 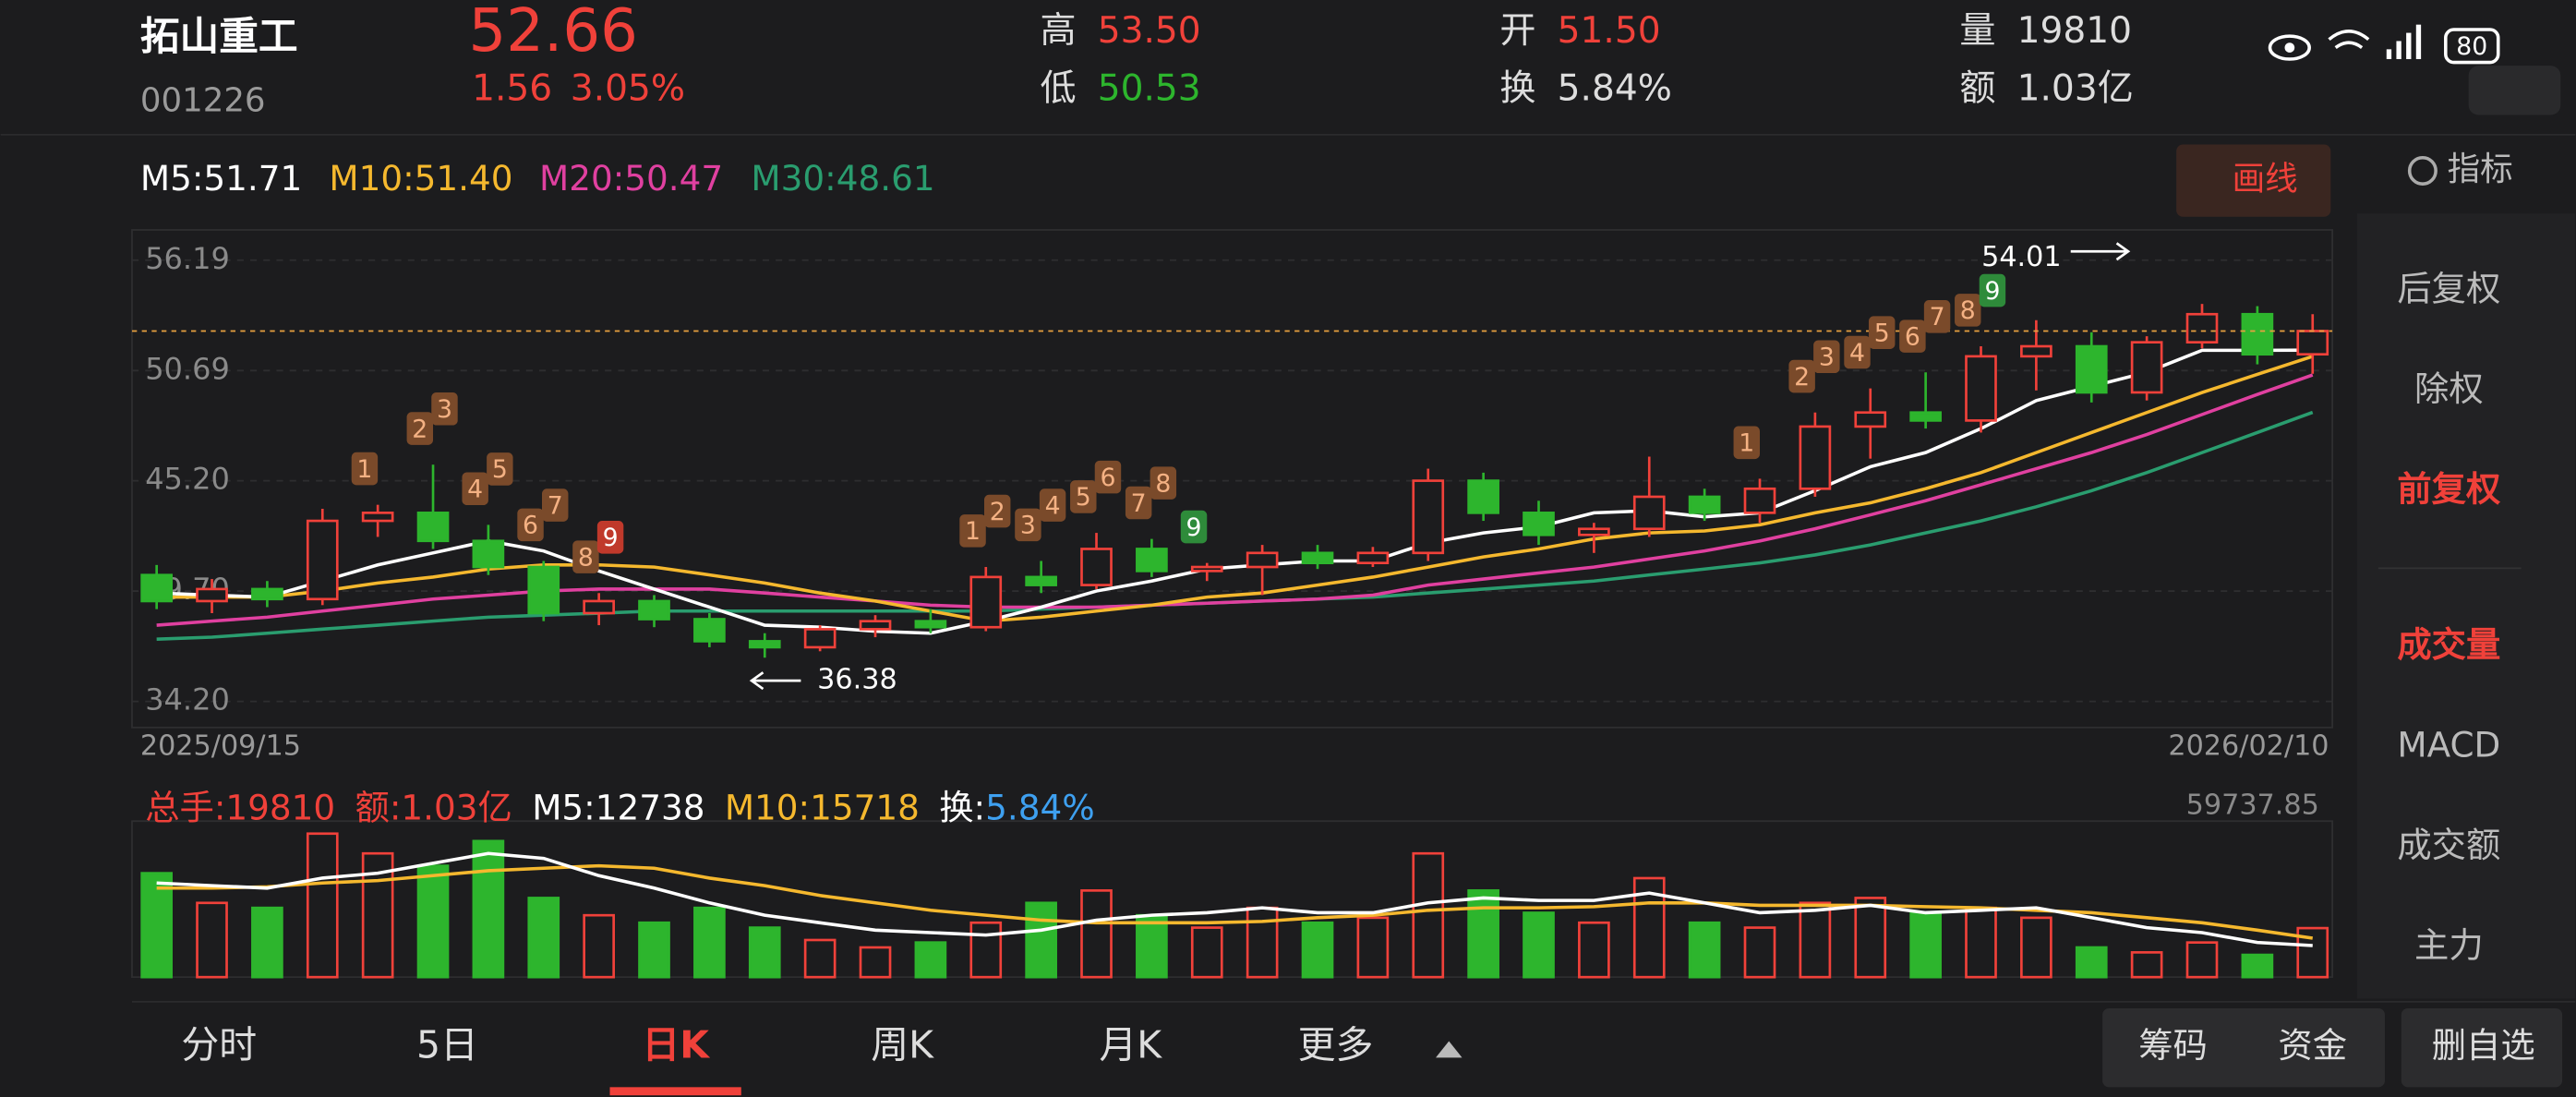 I want to click on signal-label: 1, so click(x=364, y=470).